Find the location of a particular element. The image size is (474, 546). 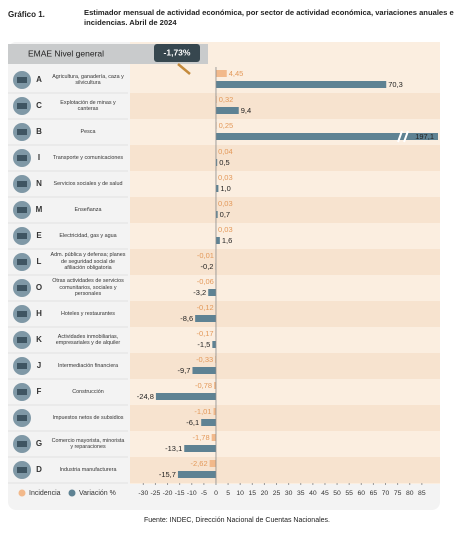

sector-code: I is located at coordinates (39, 157).